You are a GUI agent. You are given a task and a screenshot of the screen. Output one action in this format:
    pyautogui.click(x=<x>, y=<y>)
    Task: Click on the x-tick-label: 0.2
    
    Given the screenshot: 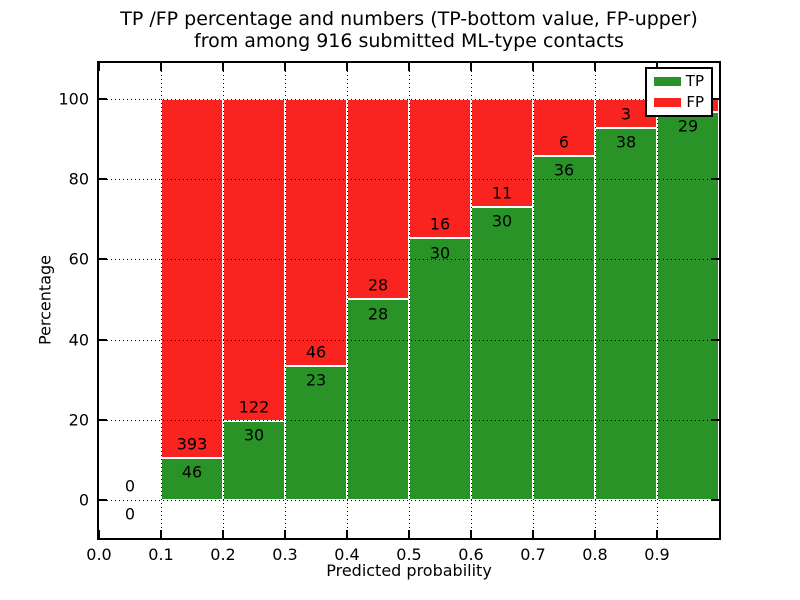 What is the action you would take?
    pyautogui.click(x=223, y=554)
    